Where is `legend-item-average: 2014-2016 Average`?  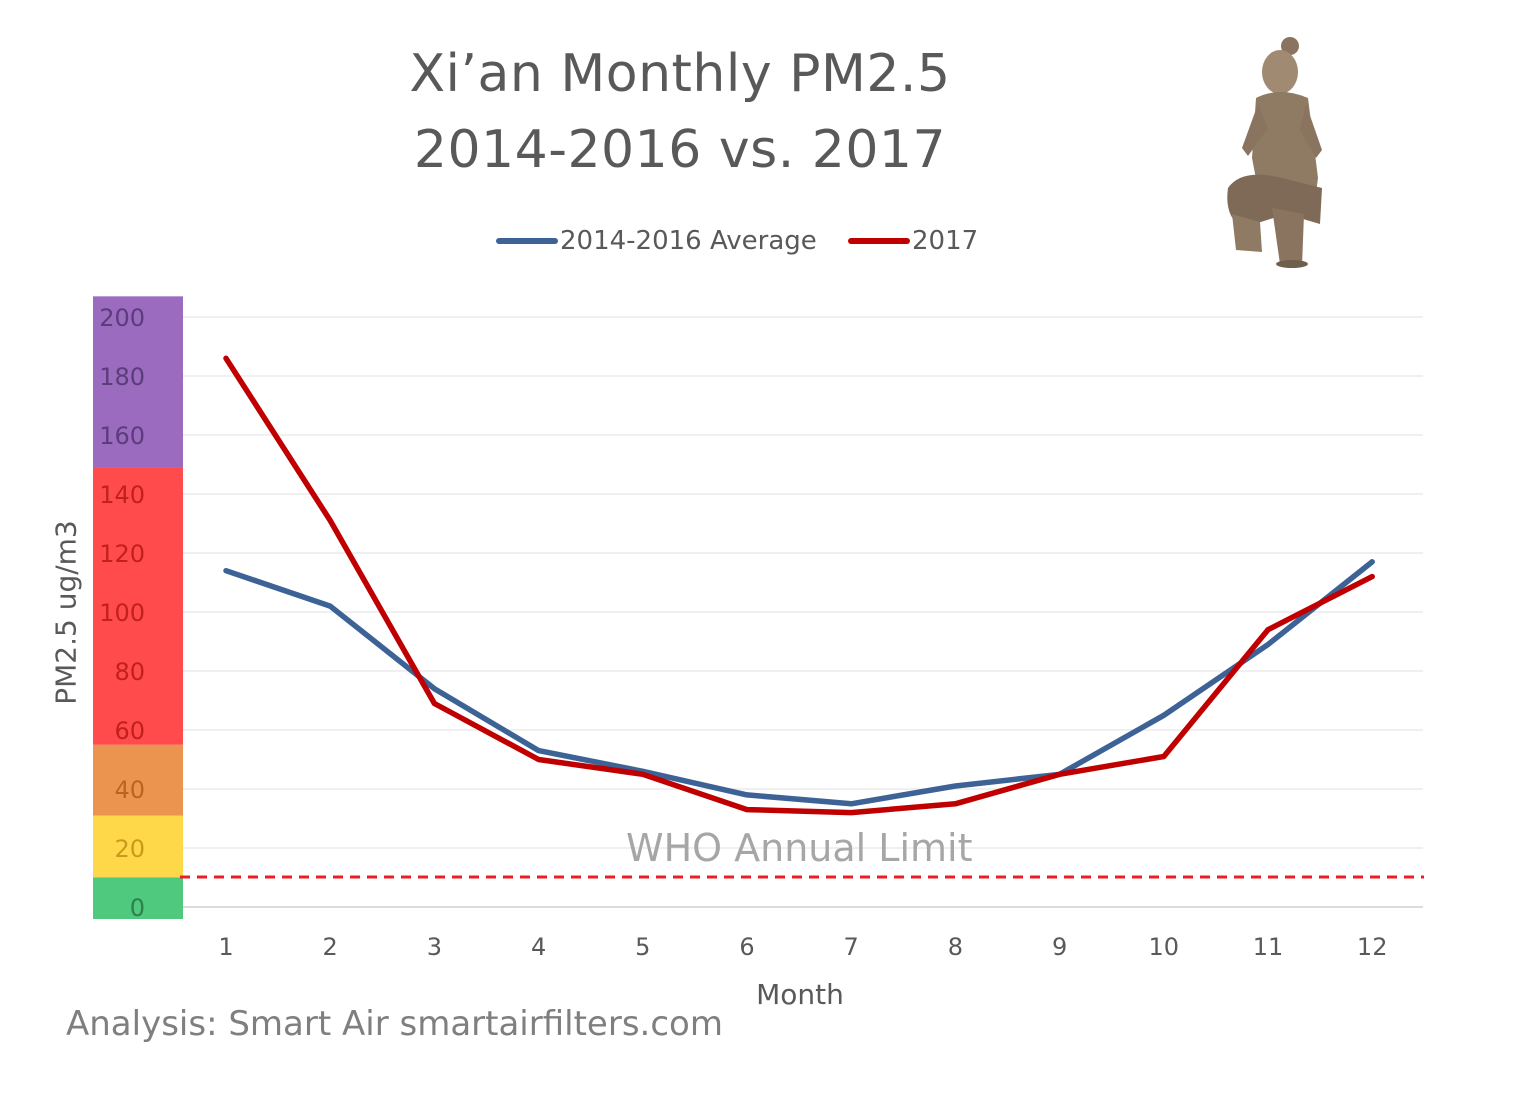 legend-item-average: 2014-2016 Average is located at coordinates (656, 241).